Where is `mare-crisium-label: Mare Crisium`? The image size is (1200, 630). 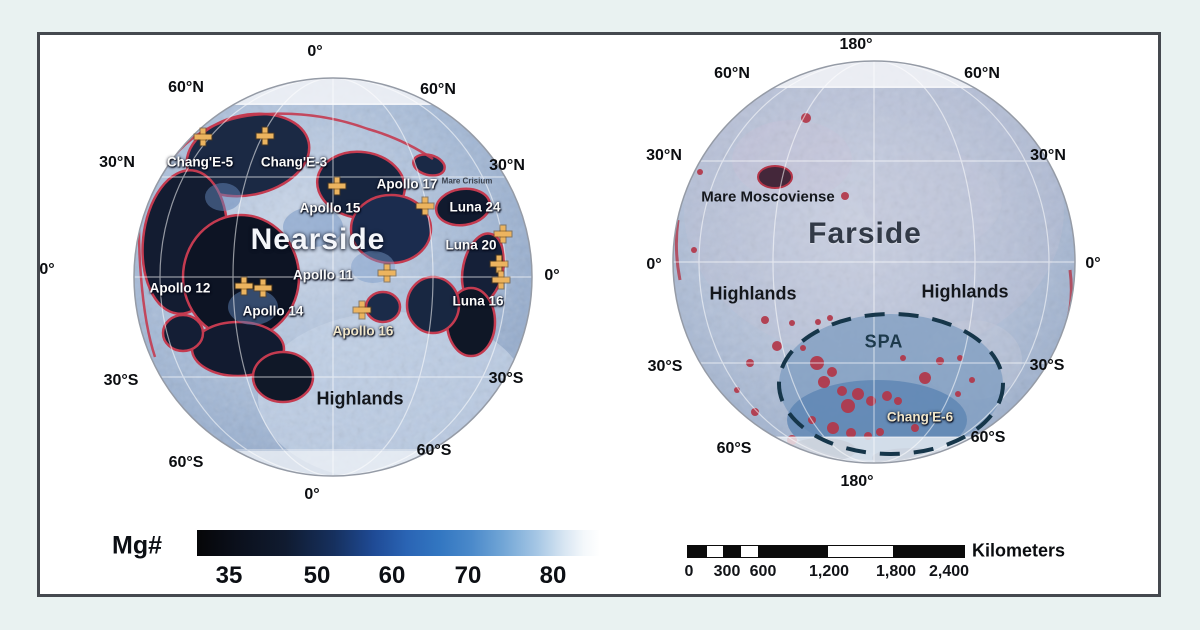
mare-crisium-label: Mare Crisium is located at coordinates (467, 181).